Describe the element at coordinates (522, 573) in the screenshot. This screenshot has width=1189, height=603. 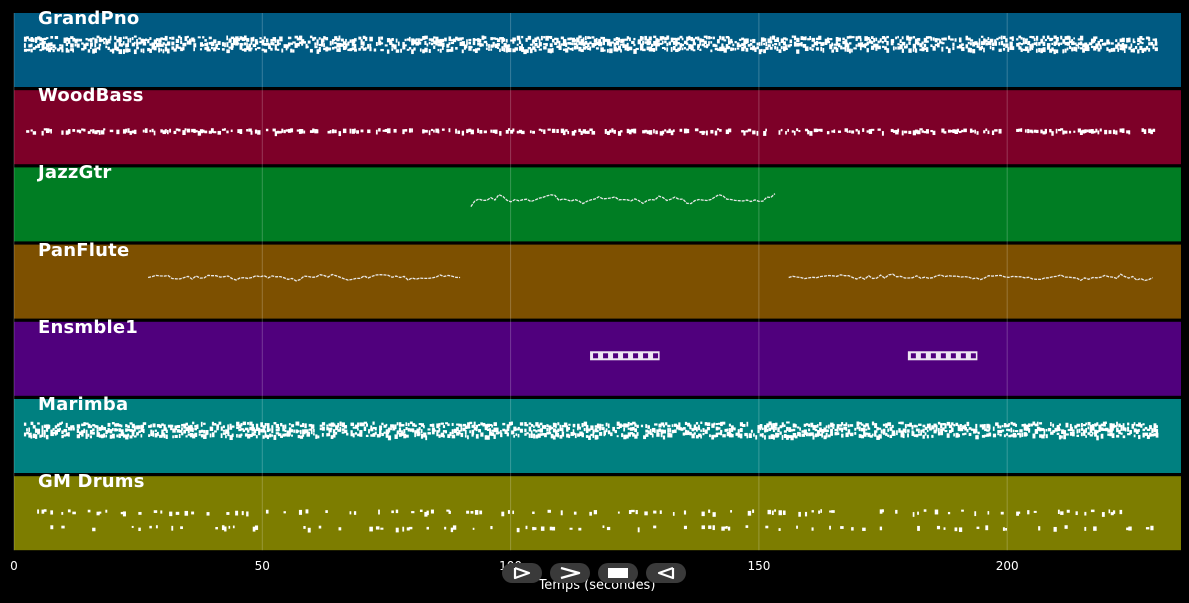
I see `play-button` at that location.